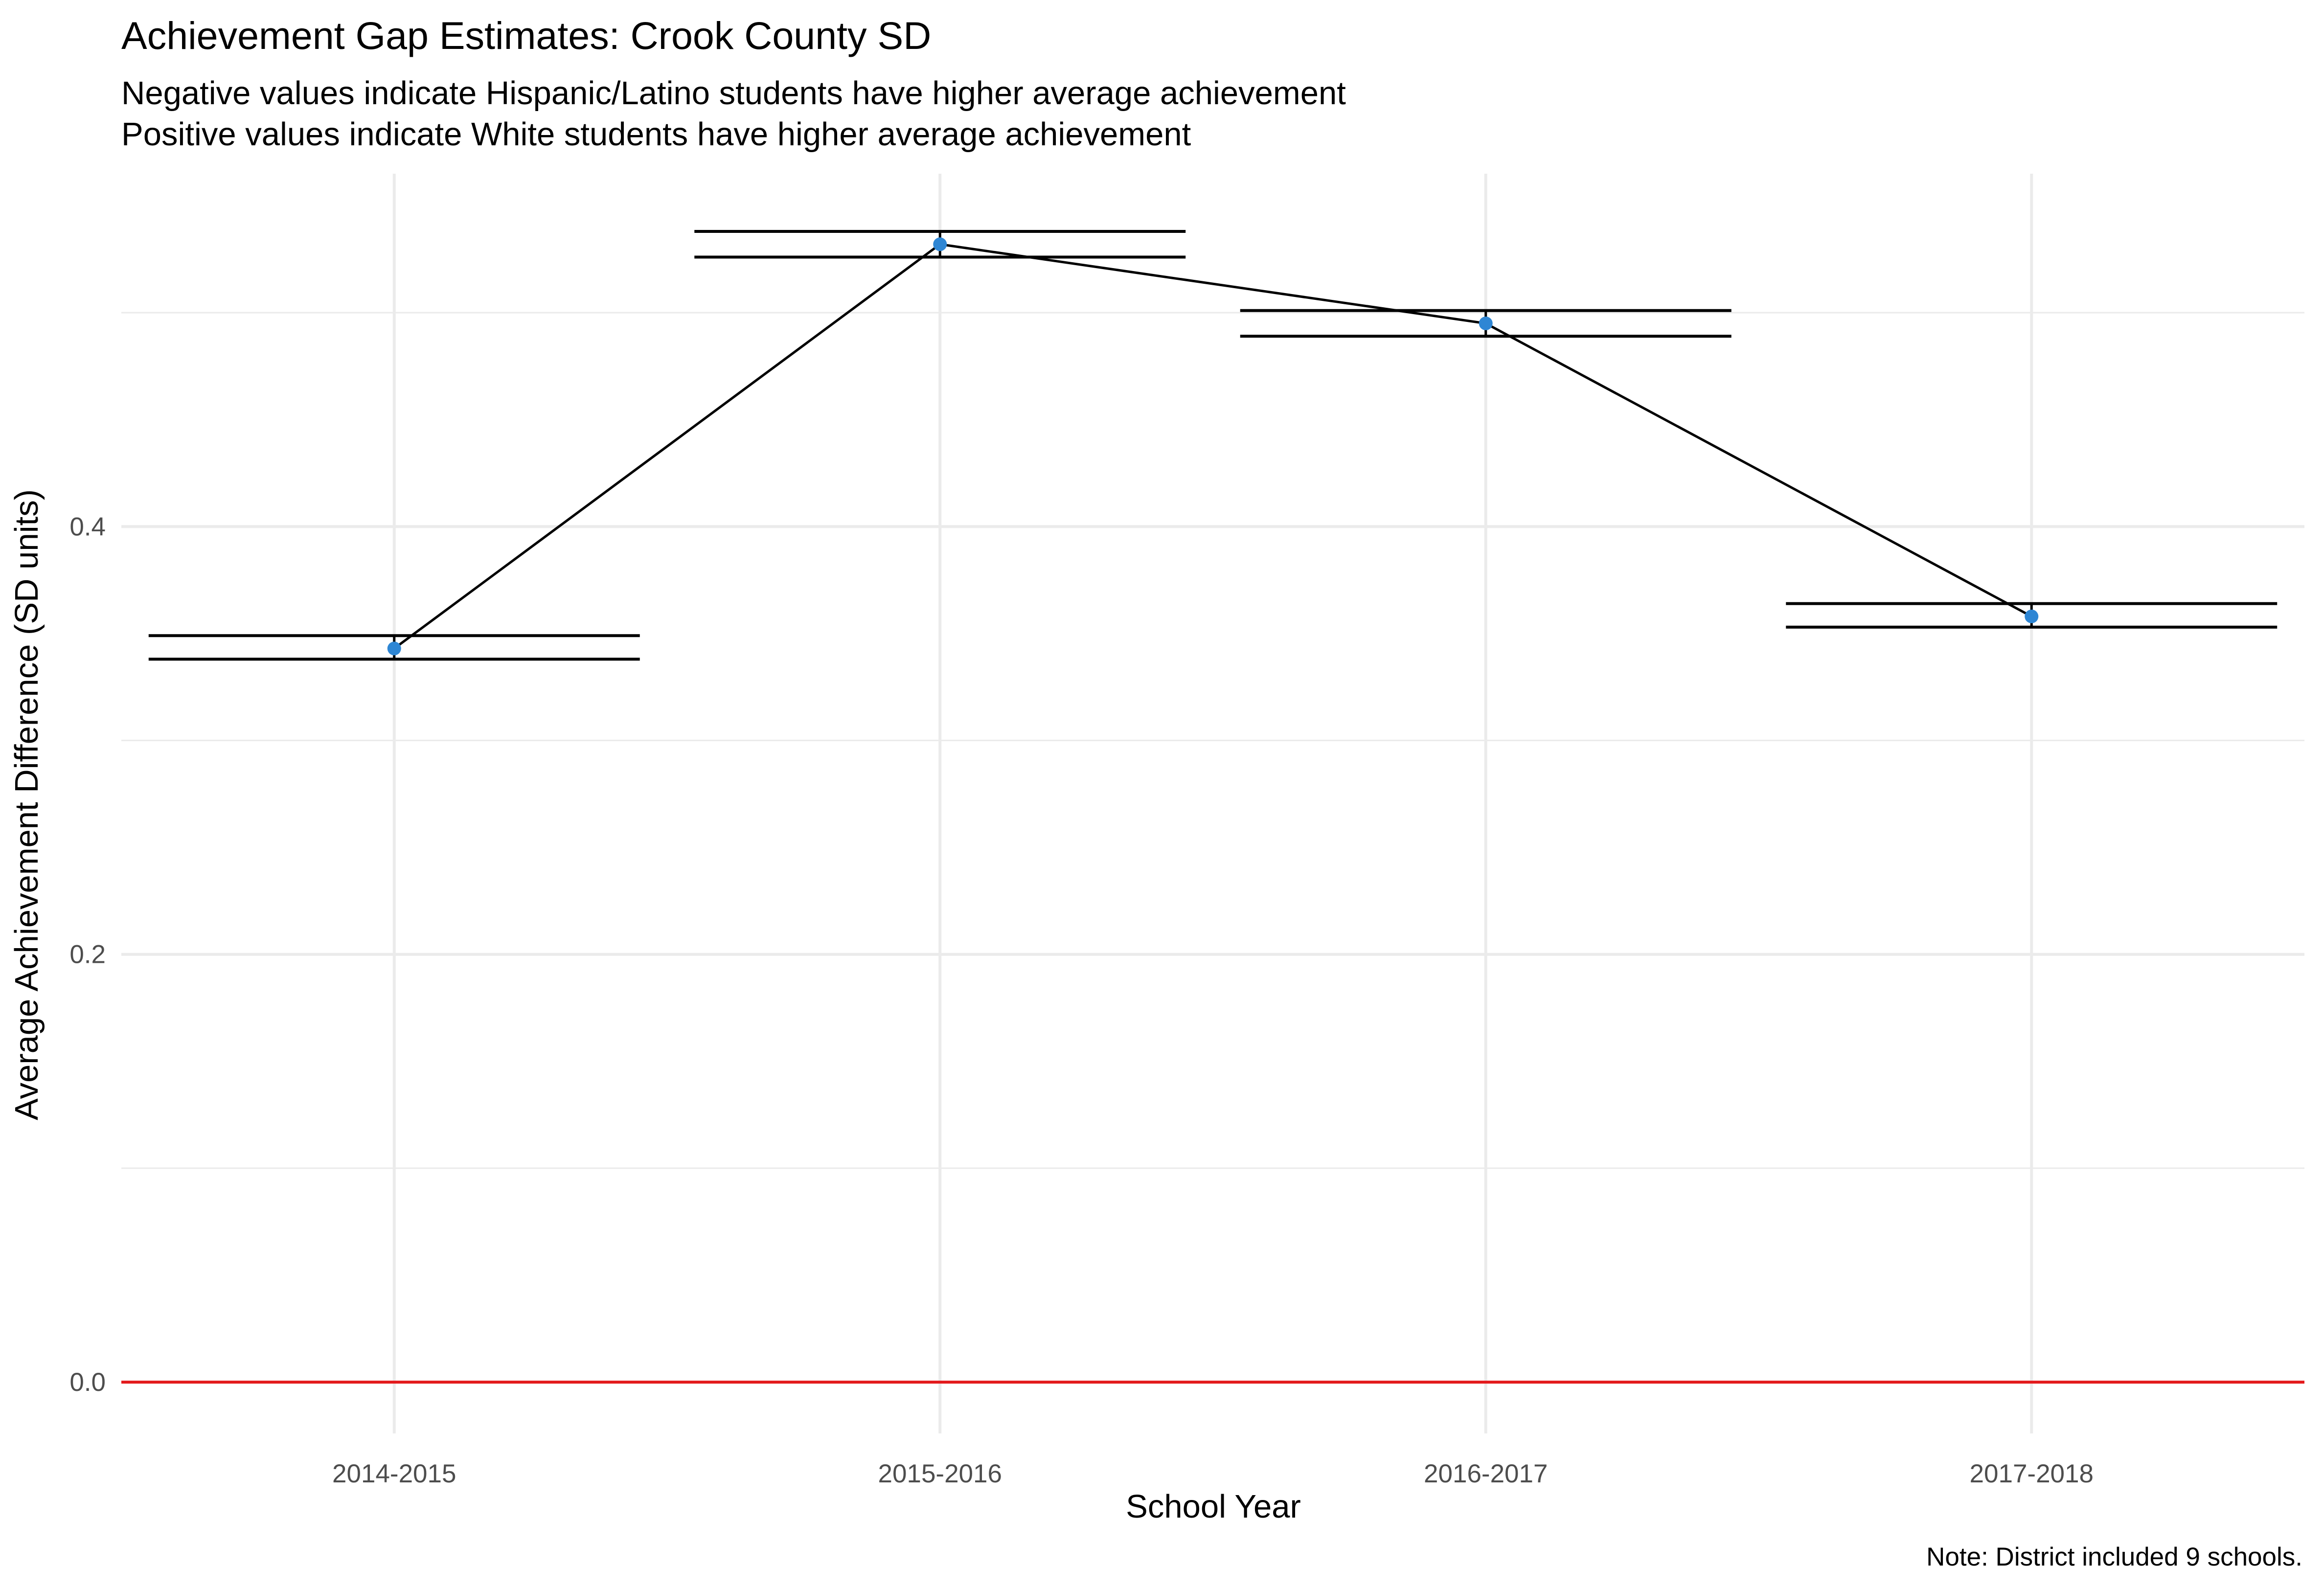 The image size is (2324, 1590). Describe the element at coordinates (87, 1383) in the screenshot. I see `y-tick-label: 0.0` at that location.